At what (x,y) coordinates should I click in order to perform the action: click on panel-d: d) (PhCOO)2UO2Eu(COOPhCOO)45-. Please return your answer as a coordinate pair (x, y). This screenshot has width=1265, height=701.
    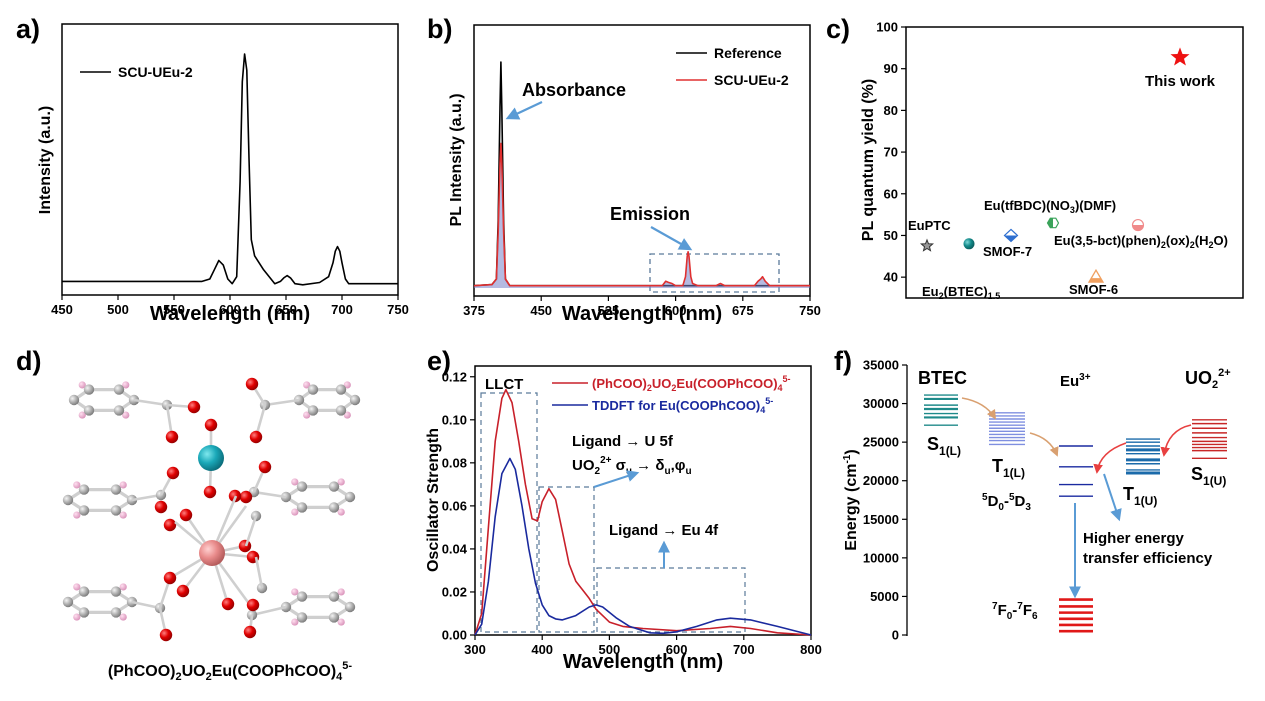
    Looking at the image, I should click on (188, 514).